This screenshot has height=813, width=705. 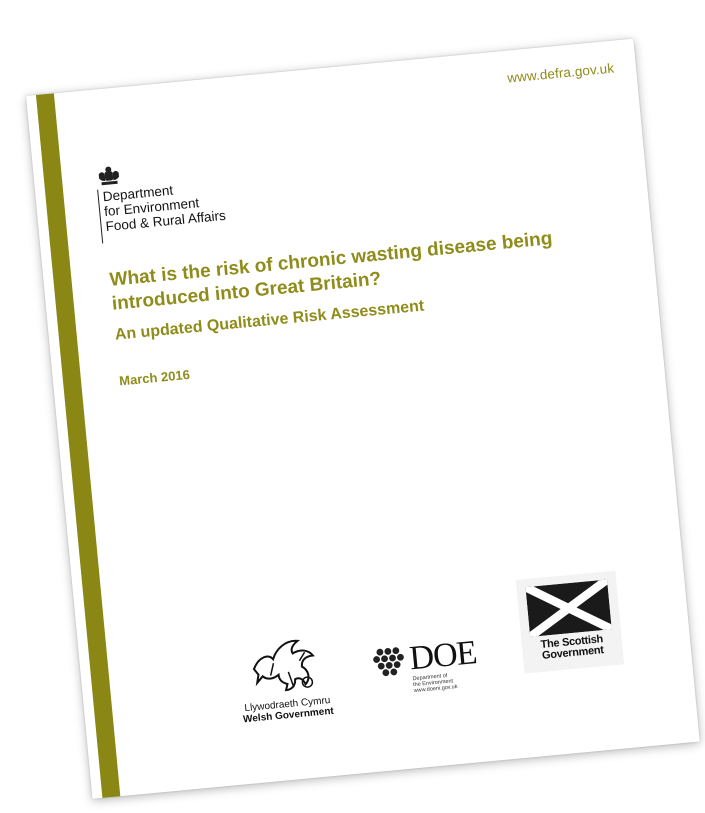 What do you see at coordinates (154, 377) in the screenshot?
I see `publication-date: March 2016` at bounding box center [154, 377].